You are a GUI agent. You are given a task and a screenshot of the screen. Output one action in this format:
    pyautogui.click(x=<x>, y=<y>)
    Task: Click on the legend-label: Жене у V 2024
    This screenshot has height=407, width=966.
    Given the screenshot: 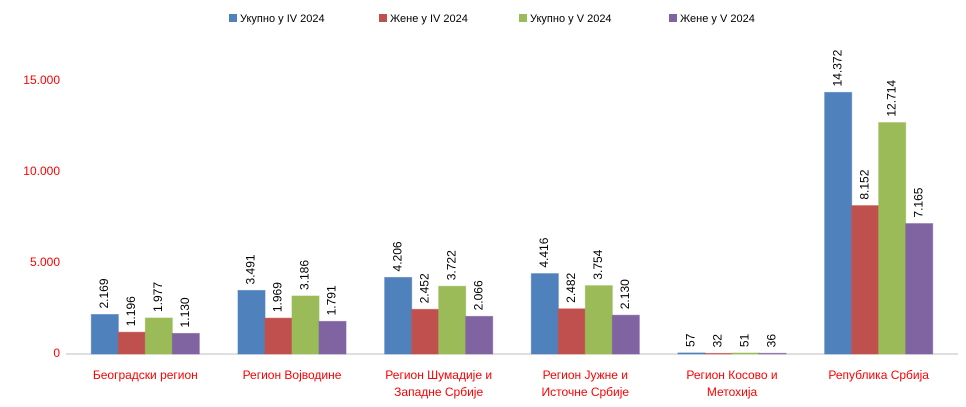 What is the action you would take?
    pyautogui.click(x=717, y=19)
    